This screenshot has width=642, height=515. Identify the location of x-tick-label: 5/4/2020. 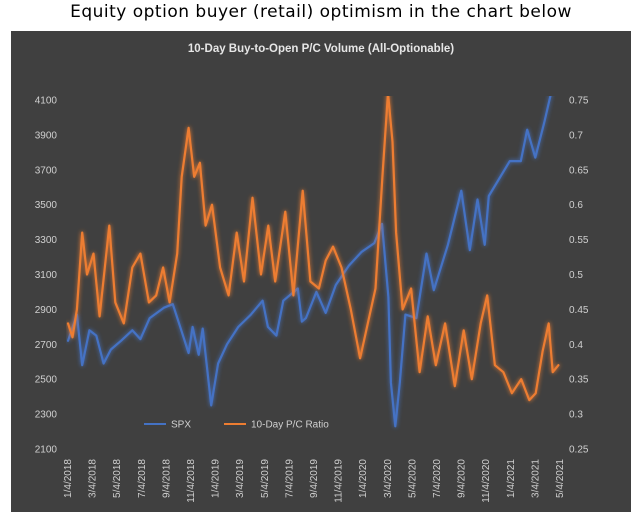
(412, 478).